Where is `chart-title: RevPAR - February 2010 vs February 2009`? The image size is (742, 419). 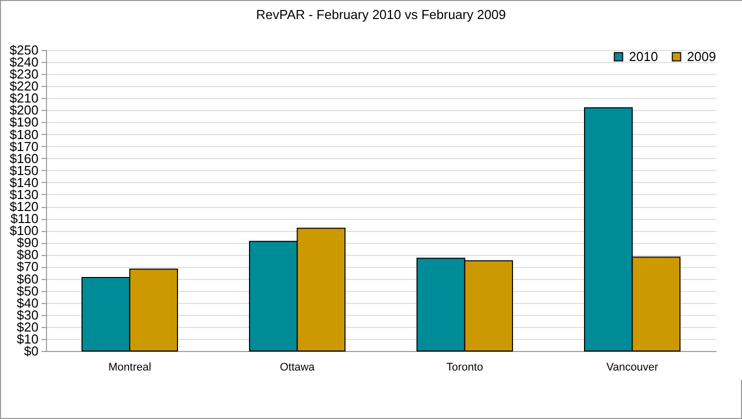 chart-title: RevPAR - February 2010 vs February 2009 is located at coordinates (381, 14).